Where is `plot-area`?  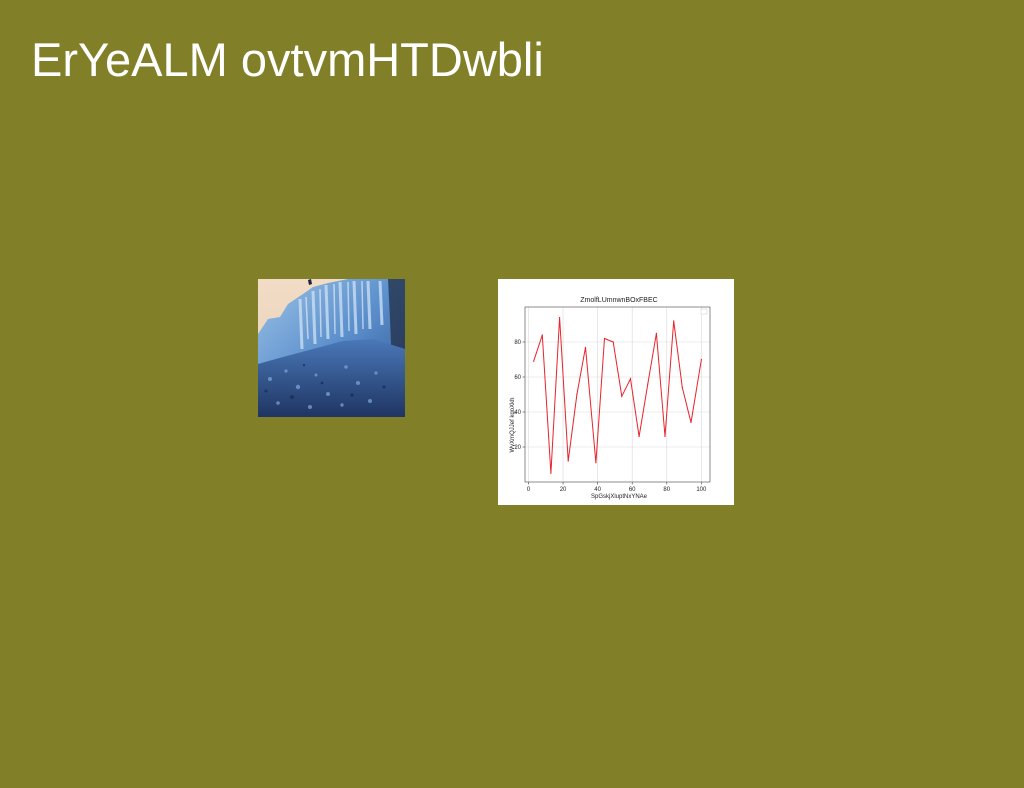 plot-area is located at coordinates (617, 394).